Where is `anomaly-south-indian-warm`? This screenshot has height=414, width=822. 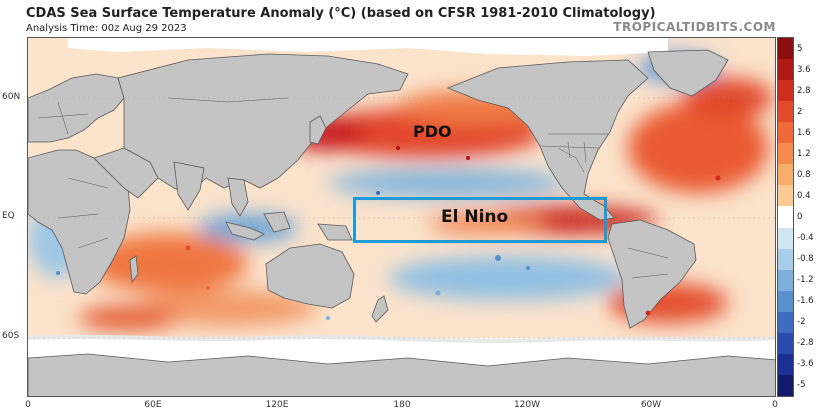 anomaly-south-indian-warm is located at coordinates (228, 308).